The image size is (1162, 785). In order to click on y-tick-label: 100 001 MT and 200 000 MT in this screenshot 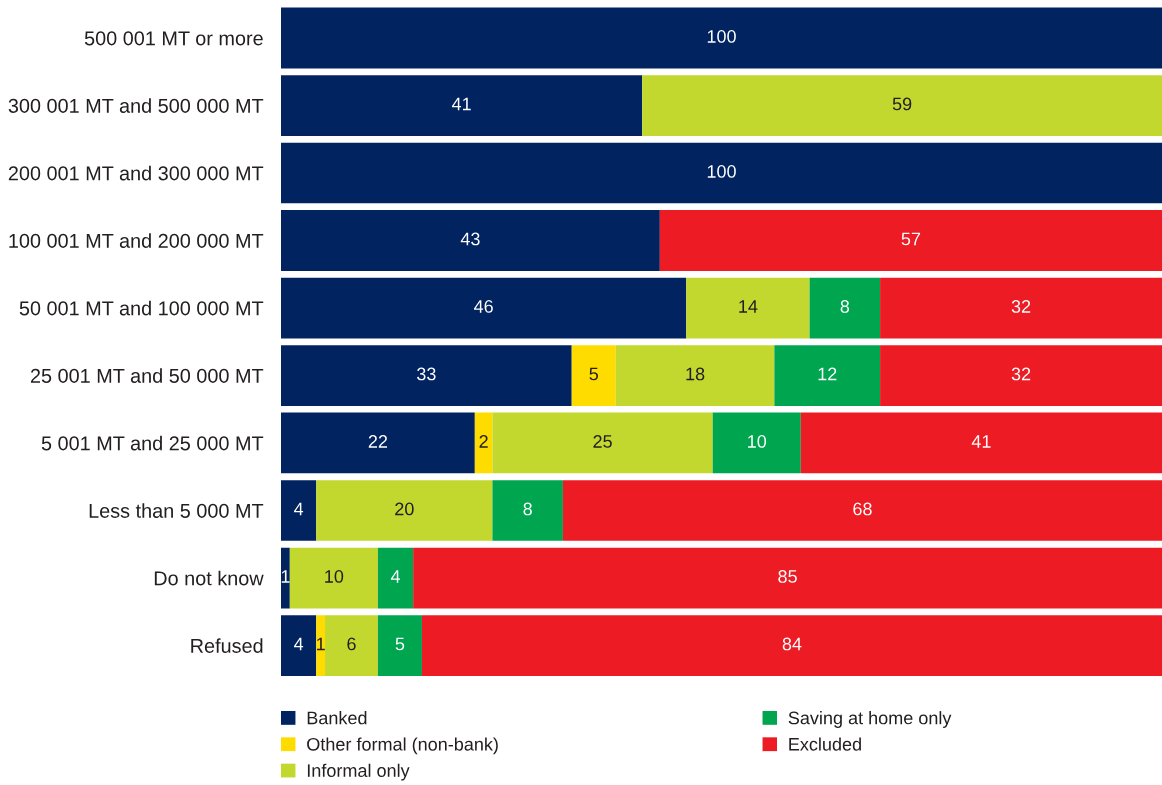, I will do `click(136, 240)`.